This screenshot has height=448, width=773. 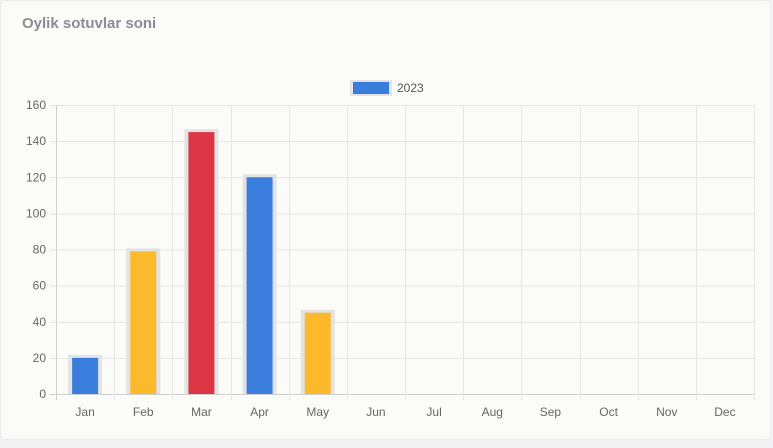 What do you see at coordinates (259, 285) in the screenshot?
I see `bar-apr` at bounding box center [259, 285].